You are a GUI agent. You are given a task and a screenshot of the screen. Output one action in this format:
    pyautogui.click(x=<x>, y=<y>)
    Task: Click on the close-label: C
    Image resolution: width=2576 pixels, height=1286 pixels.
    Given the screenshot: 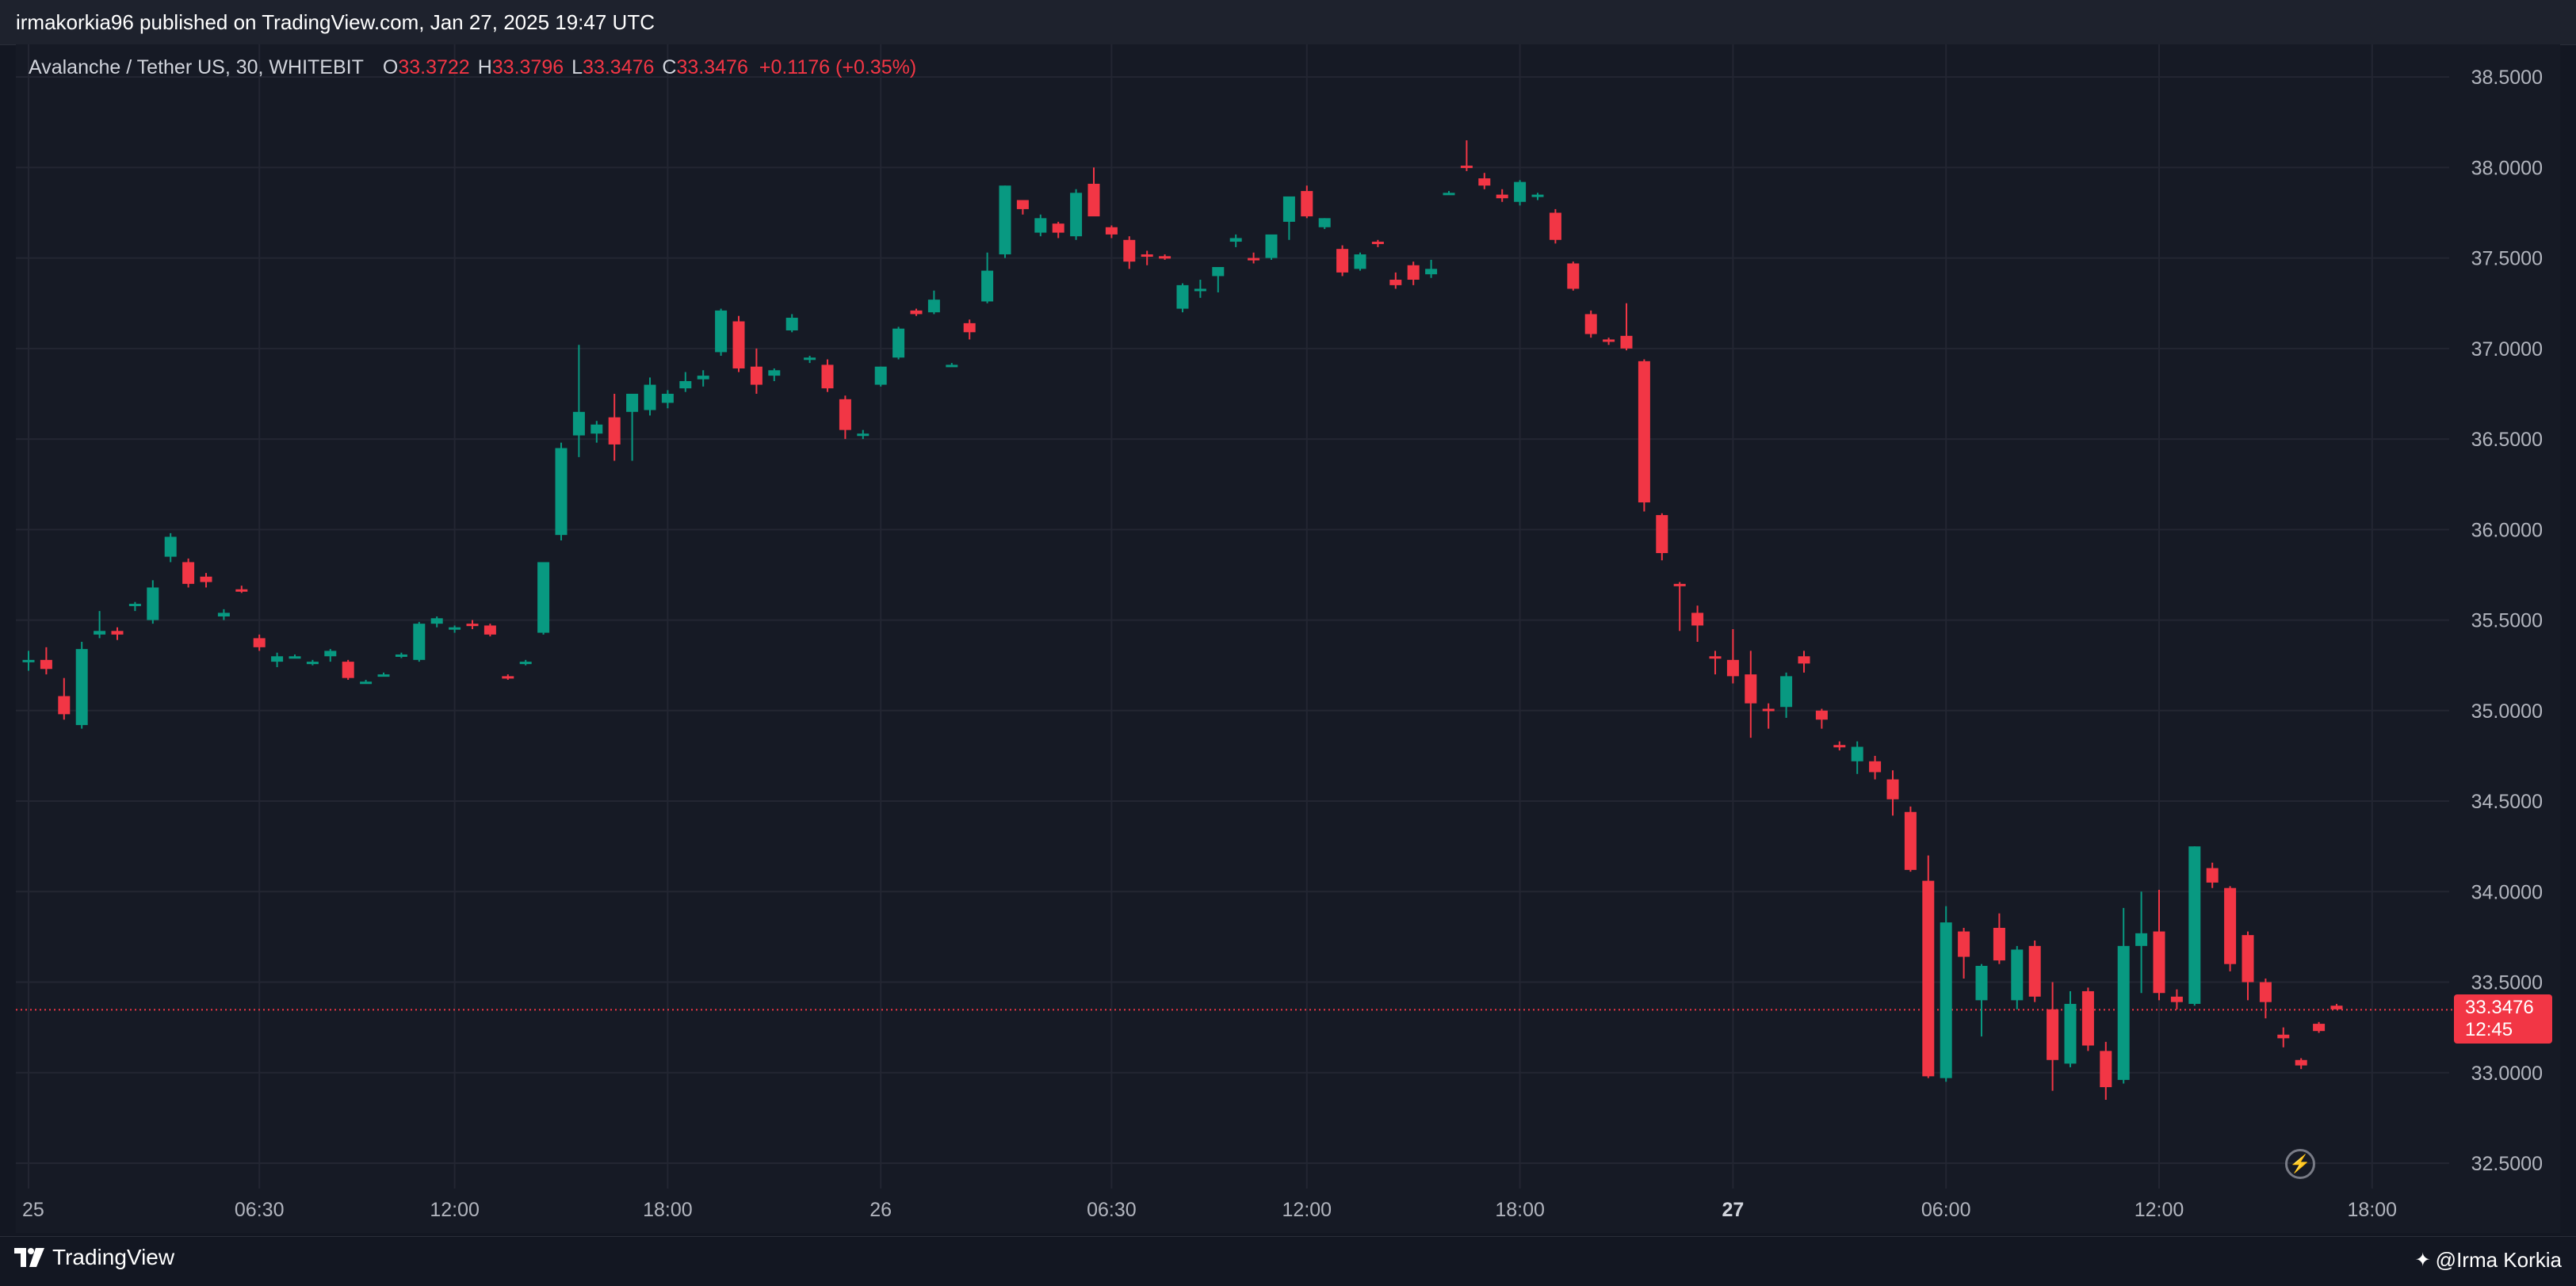 What is the action you would take?
    pyautogui.click(x=669, y=66)
    